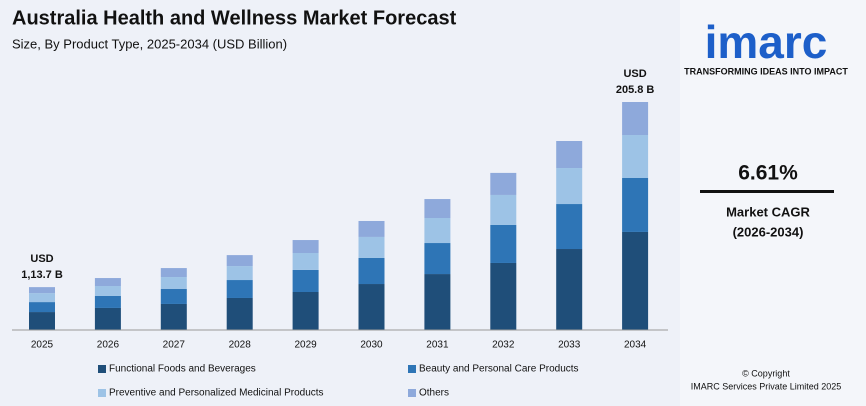  I want to click on legend-label: Beauty and Personal Care Products, so click(499, 369).